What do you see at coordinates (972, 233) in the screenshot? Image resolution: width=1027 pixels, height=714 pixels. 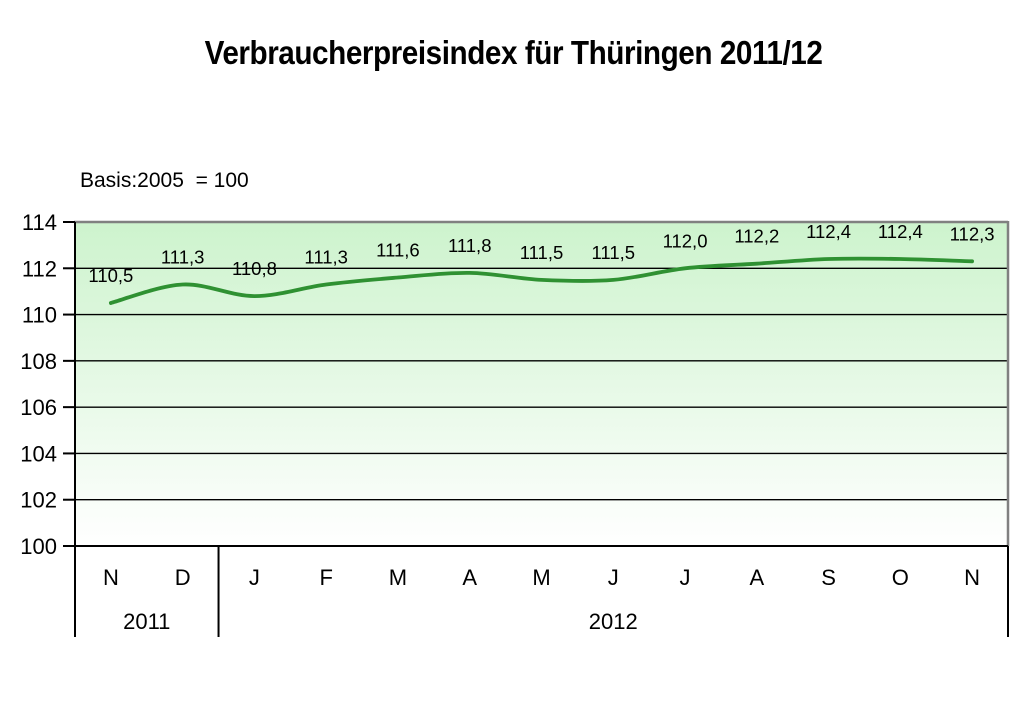 I see `data-label: 112,3` at bounding box center [972, 233].